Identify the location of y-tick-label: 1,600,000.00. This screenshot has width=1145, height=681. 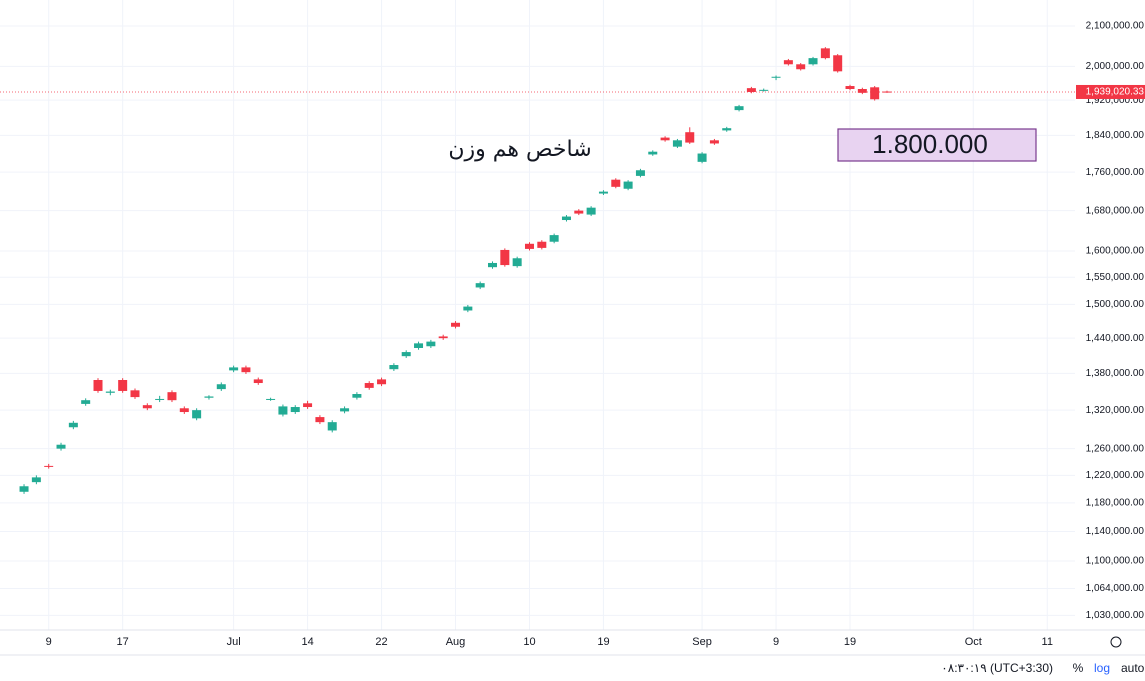
(1115, 251).